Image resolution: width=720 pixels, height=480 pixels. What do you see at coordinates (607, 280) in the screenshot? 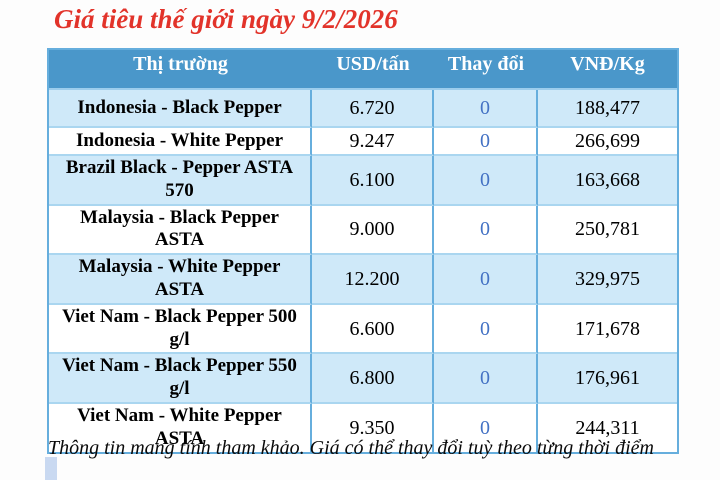
I see `cell-vnd: 329,975` at bounding box center [607, 280].